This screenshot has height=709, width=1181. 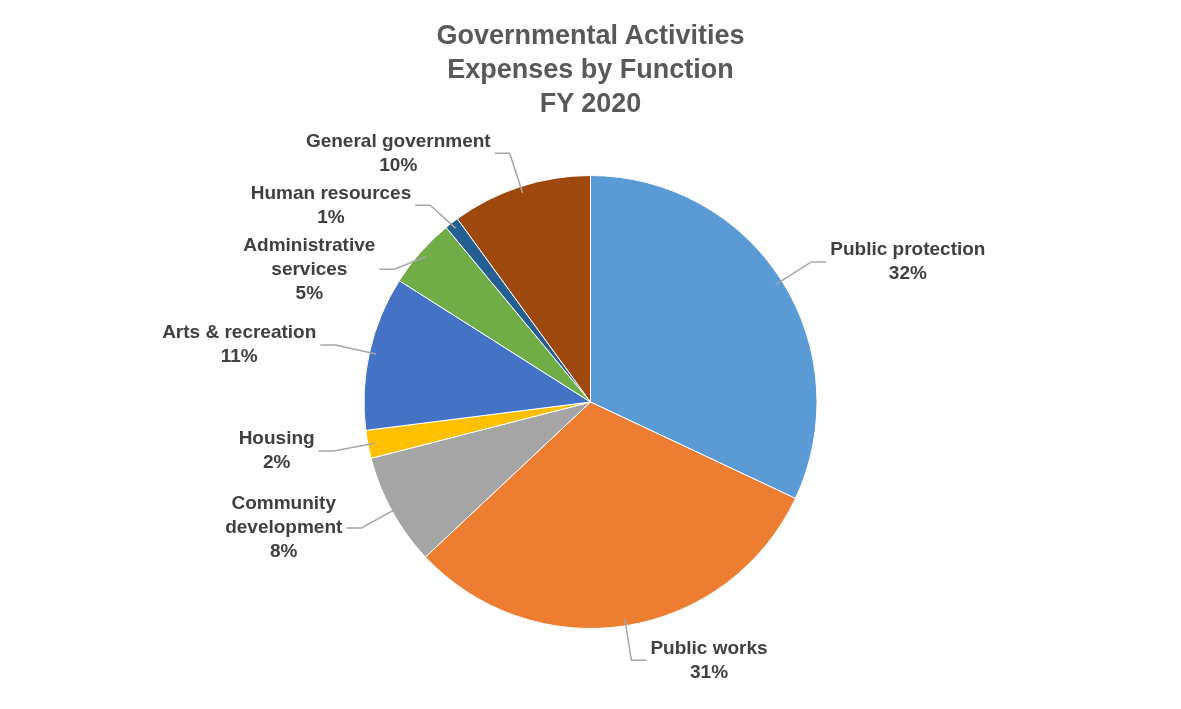 What do you see at coordinates (331, 192) in the screenshot?
I see `slice-label: Human resources` at bounding box center [331, 192].